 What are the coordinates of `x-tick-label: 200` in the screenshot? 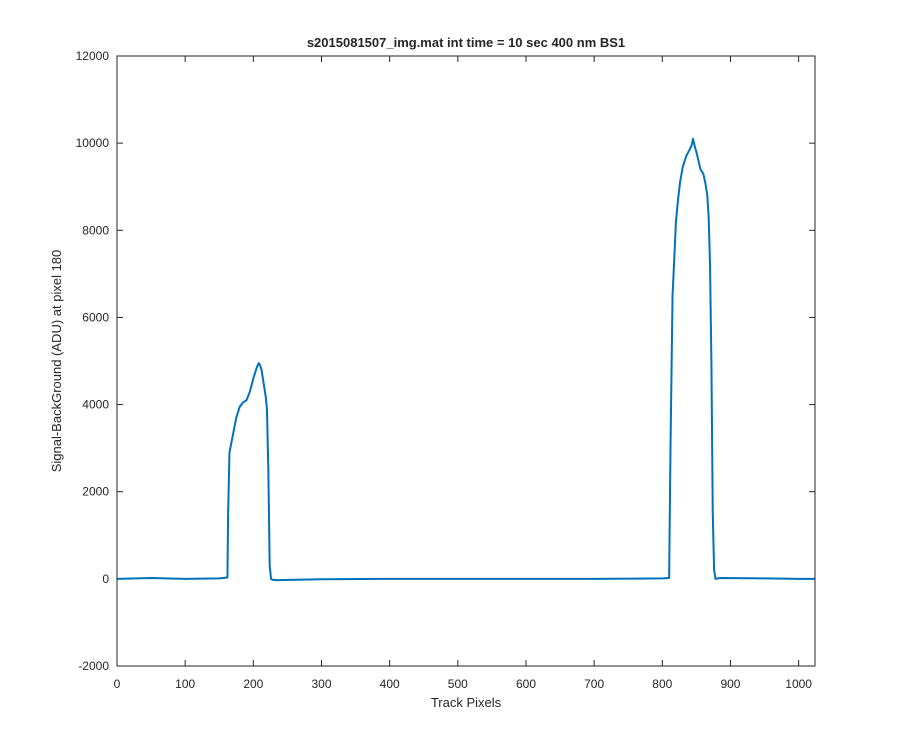 It's located at (253, 684).